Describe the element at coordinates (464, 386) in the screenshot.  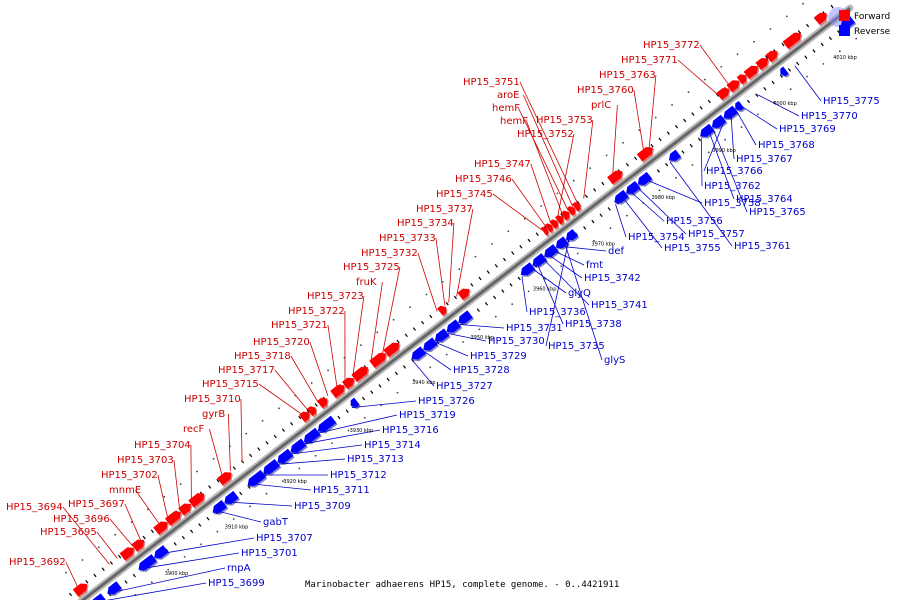
I see `reverse-gene-label: HP15_3727` at that location.